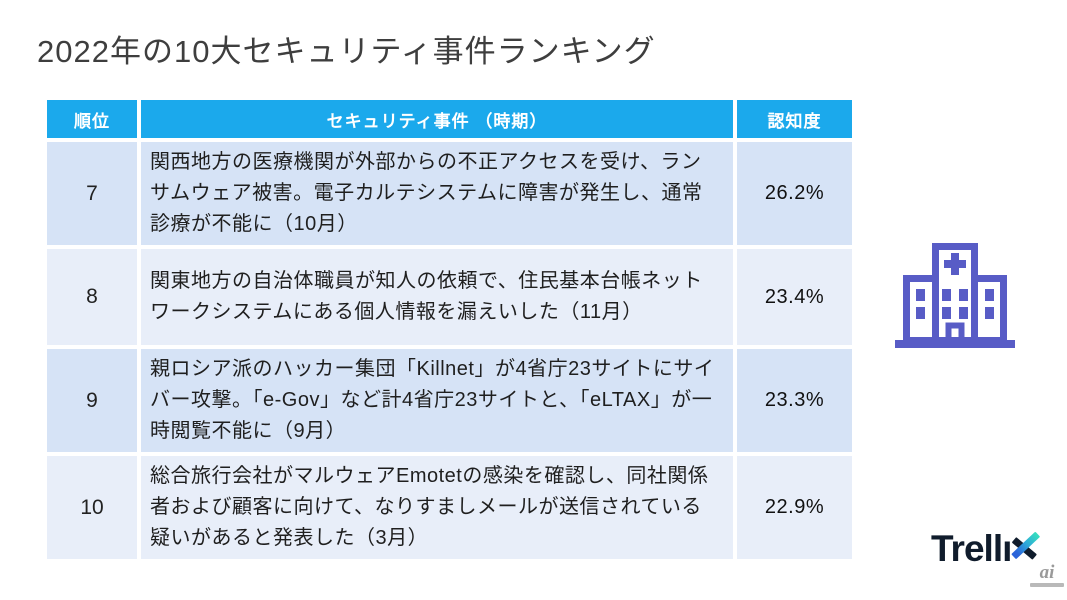 The width and height of the screenshot is (1067, 600). I want to click on row-10-awareness: 22.9%, so click(794, 507).